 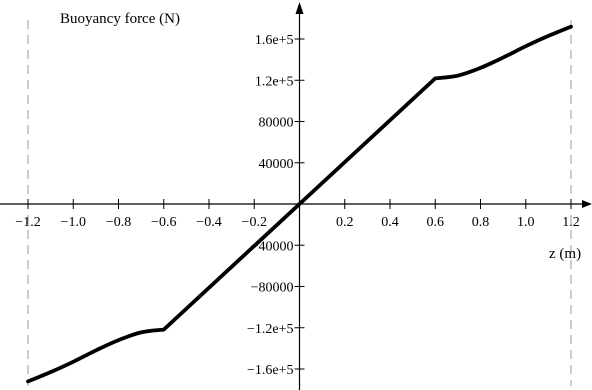 I want to click on x-tick-label: −0.4, so click(x=208, y=222).